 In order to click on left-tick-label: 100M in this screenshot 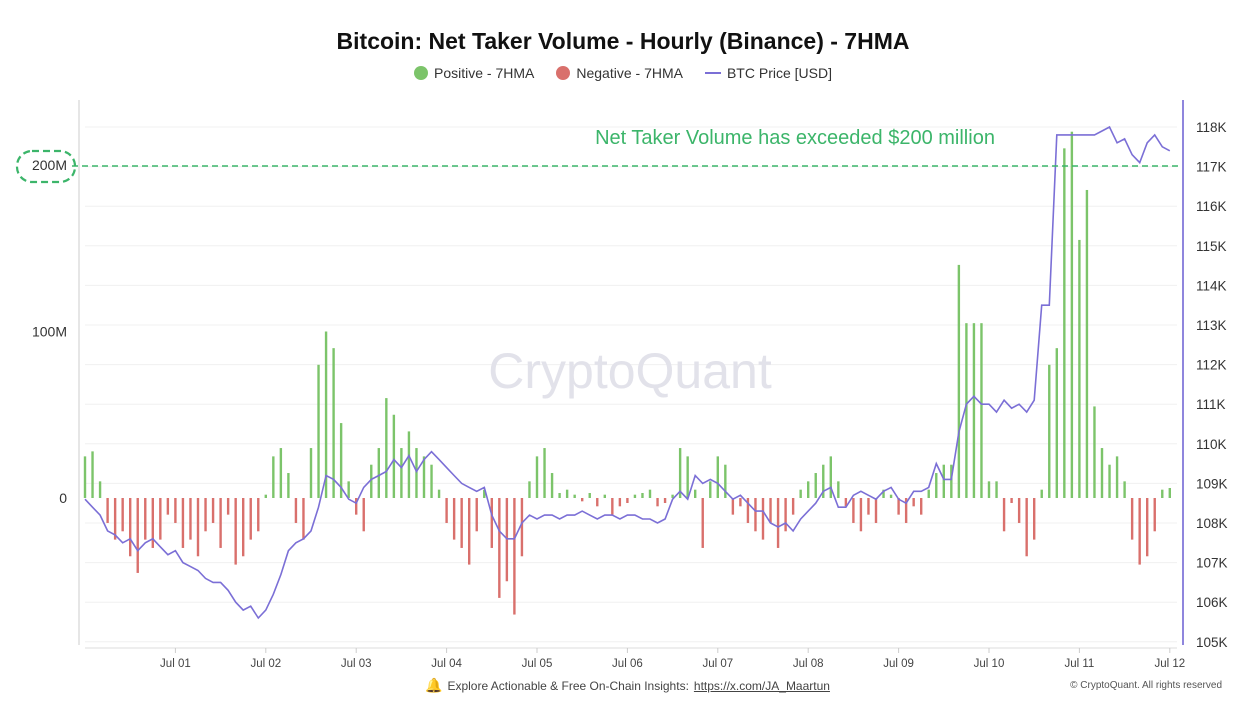, I will do `click(49, 332)`.